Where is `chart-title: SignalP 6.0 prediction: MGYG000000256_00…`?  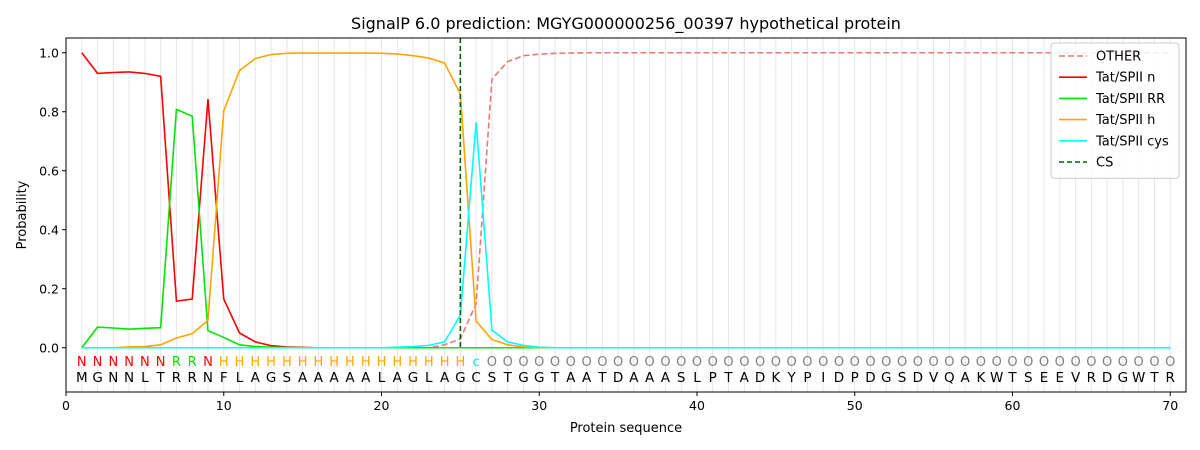 chart-title: SignalP 6.0 prediction: MGYG000000256_00… is located at coordinates (626, 24).